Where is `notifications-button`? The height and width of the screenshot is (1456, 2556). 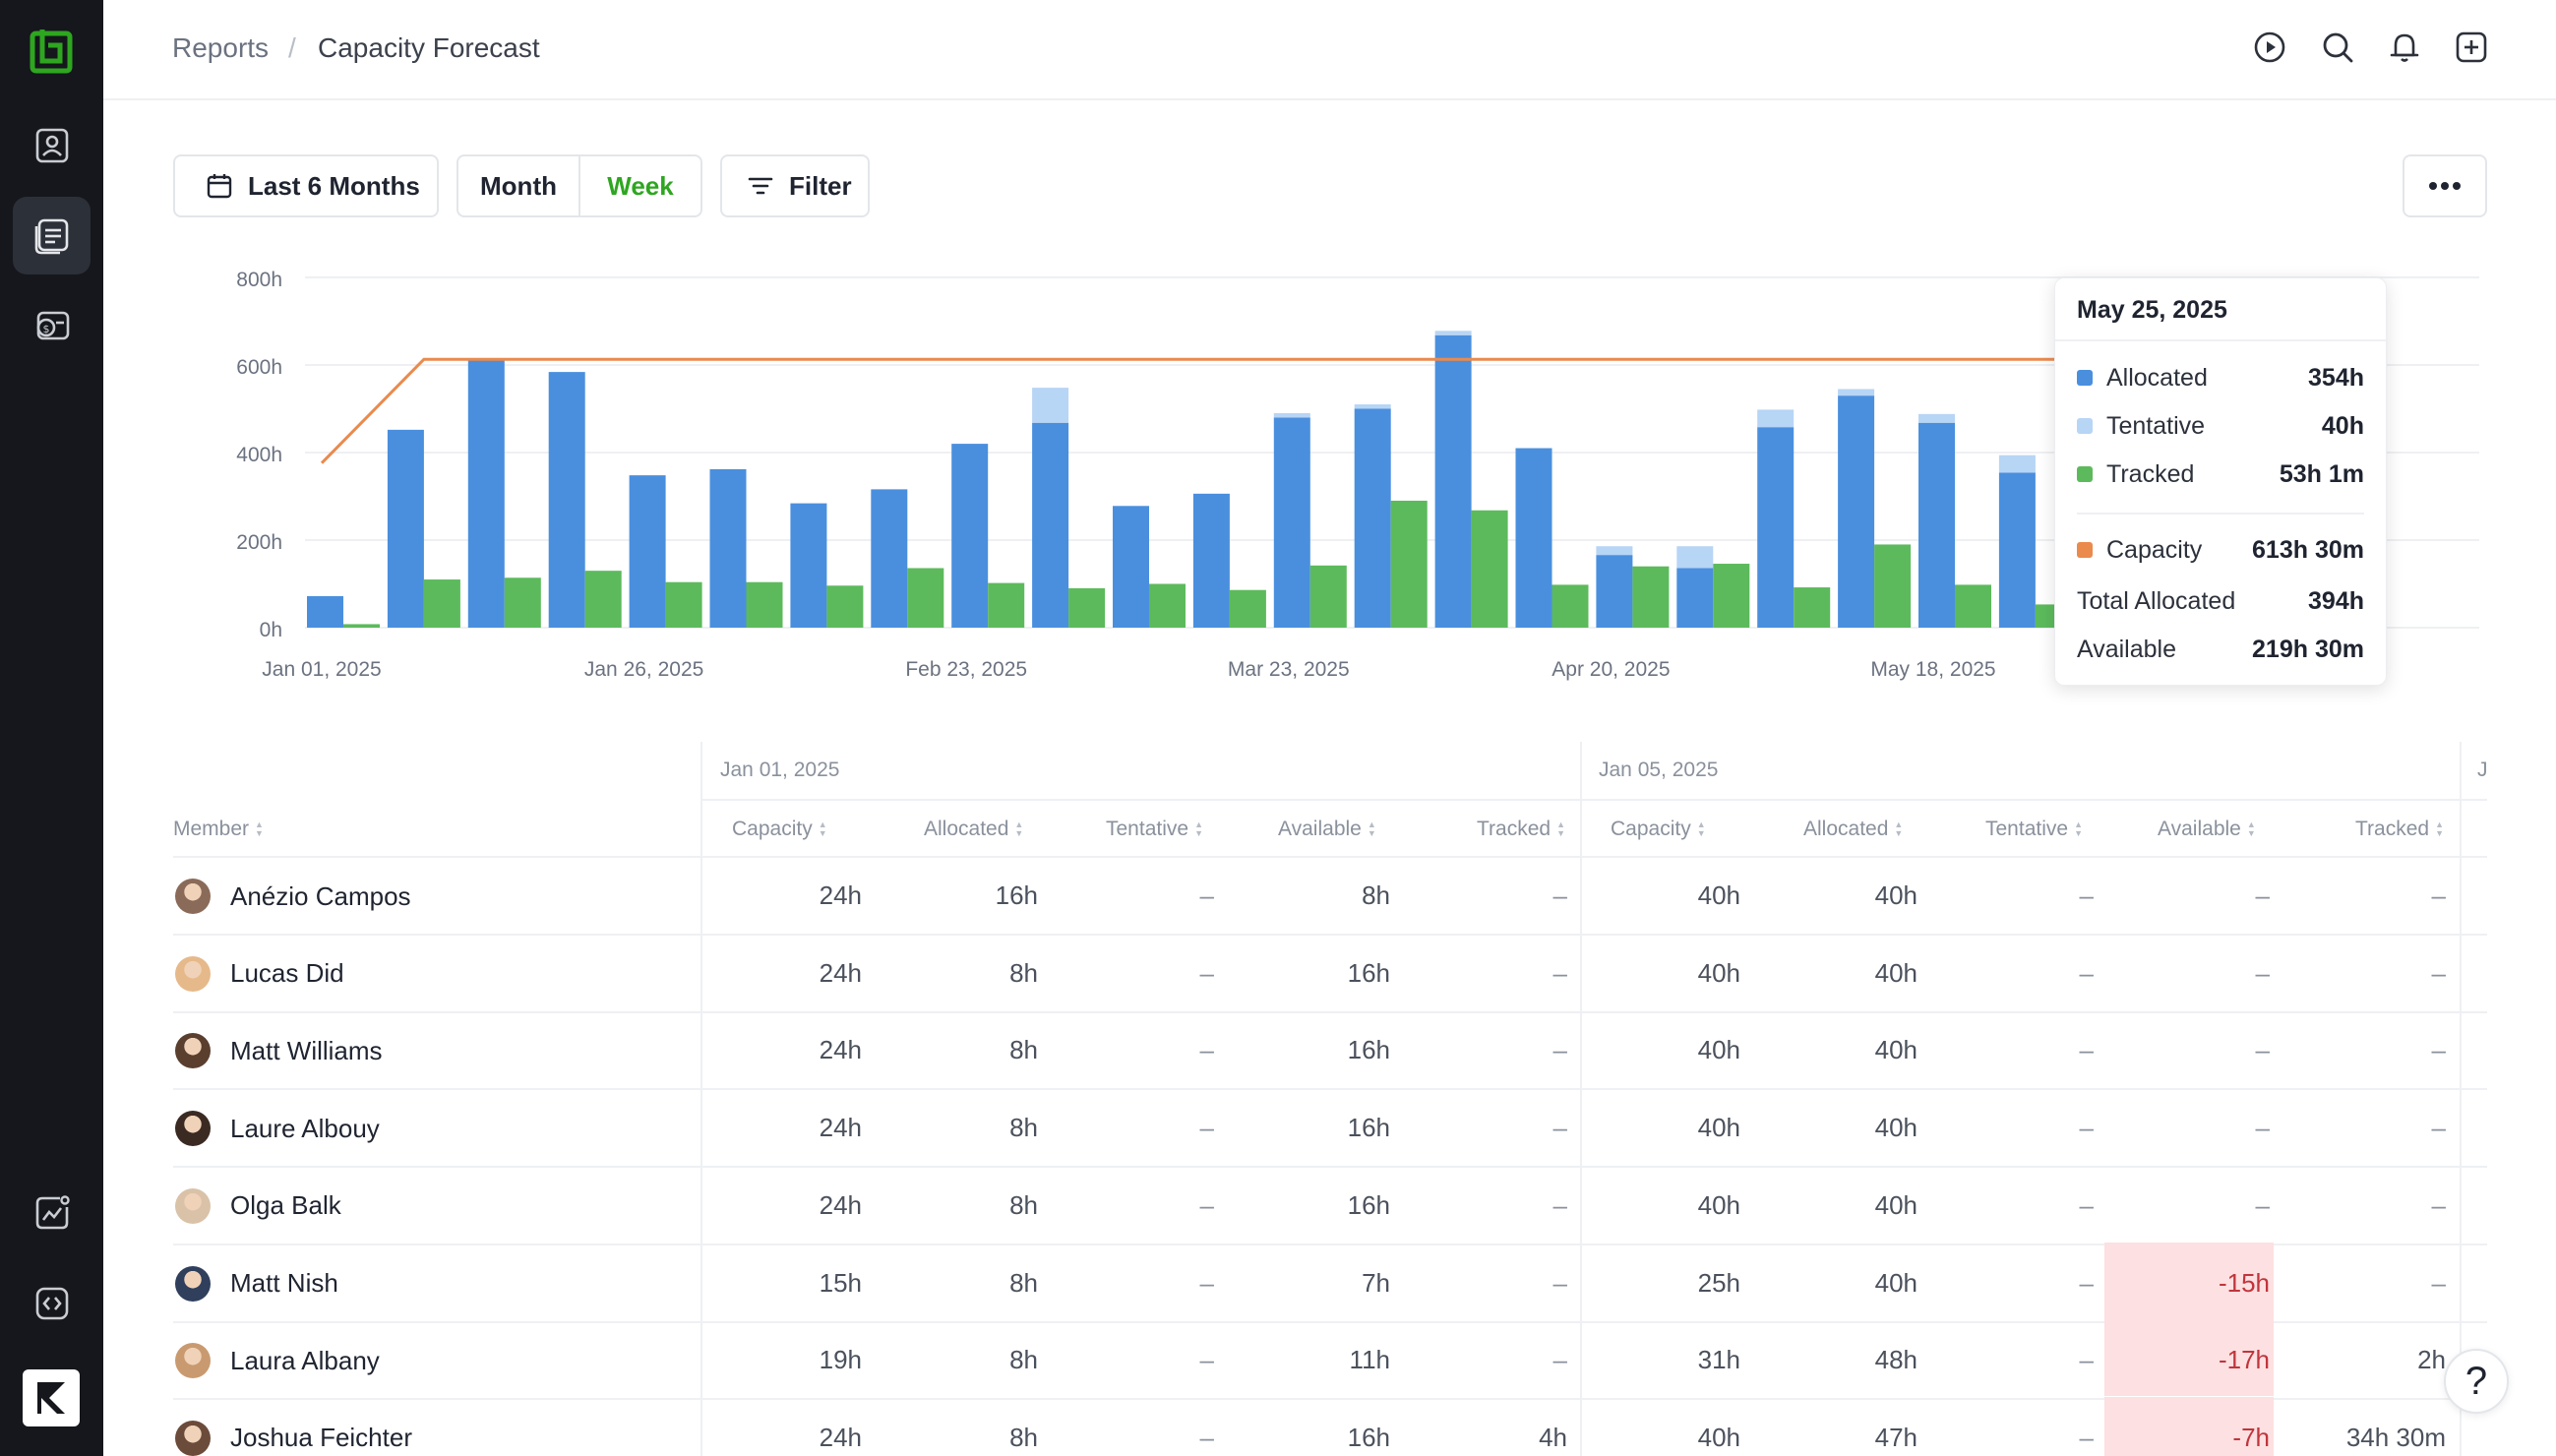
notifications-button is located at coordinates (2404, 47).